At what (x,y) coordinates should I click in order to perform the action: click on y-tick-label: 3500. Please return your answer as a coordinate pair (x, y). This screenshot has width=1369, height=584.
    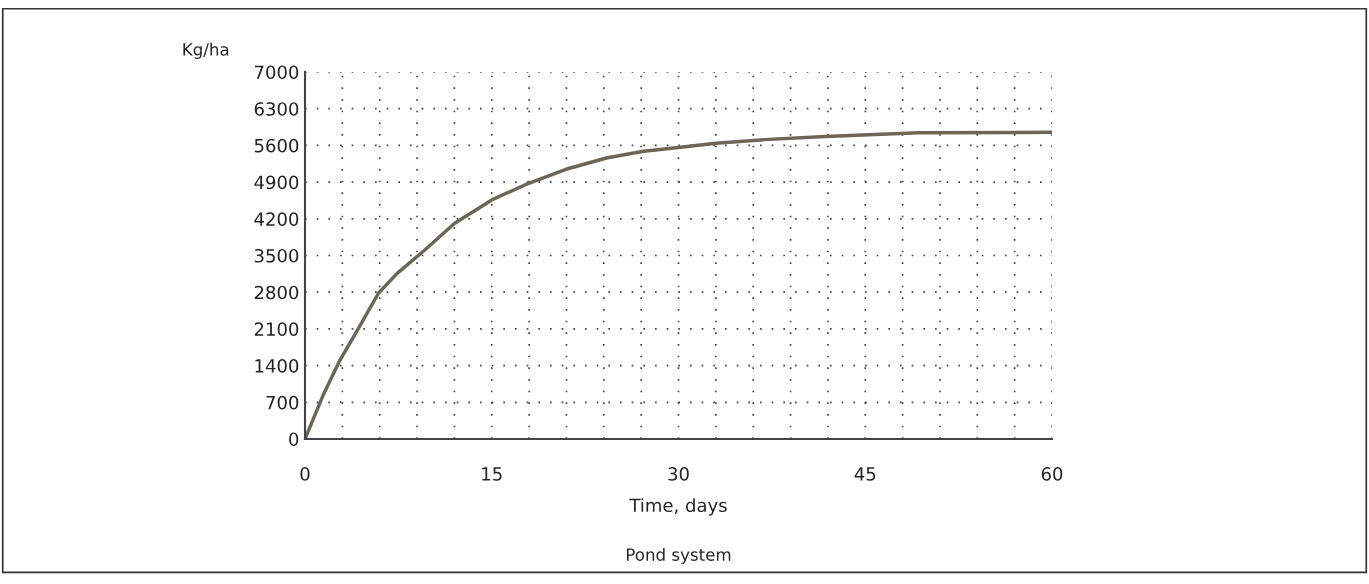
    Looking at the image, I should click on (276, 255).